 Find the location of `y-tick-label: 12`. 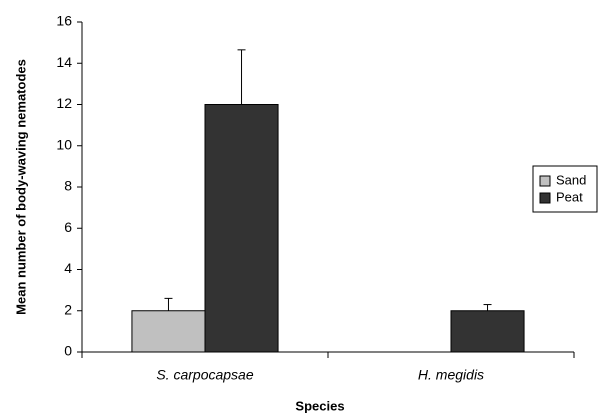

y-tick-label: 12 is located at coordinates (64, 103).